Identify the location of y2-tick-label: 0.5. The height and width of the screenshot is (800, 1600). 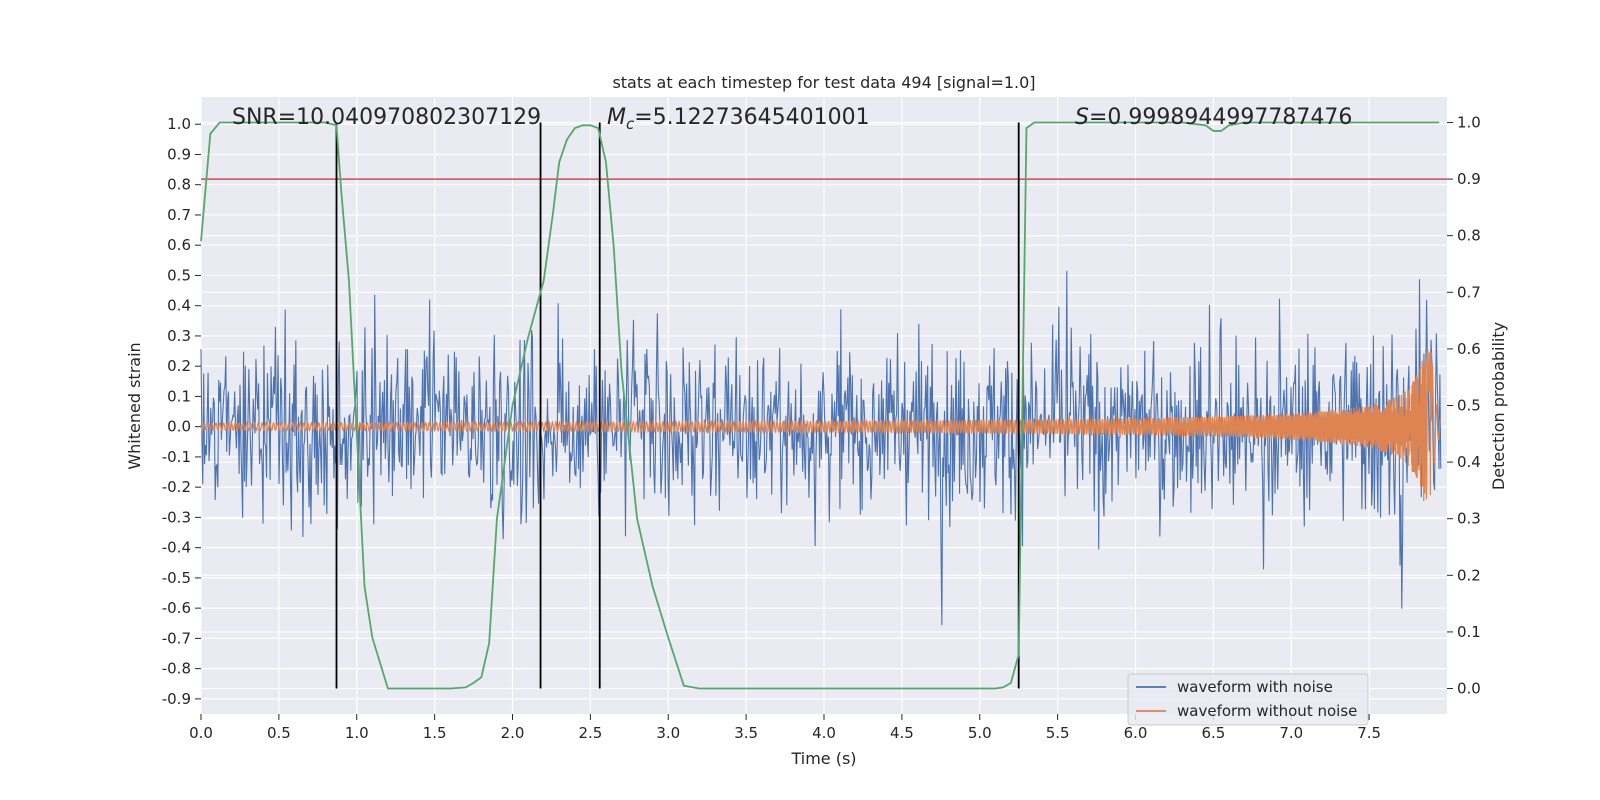
(1469, 406).